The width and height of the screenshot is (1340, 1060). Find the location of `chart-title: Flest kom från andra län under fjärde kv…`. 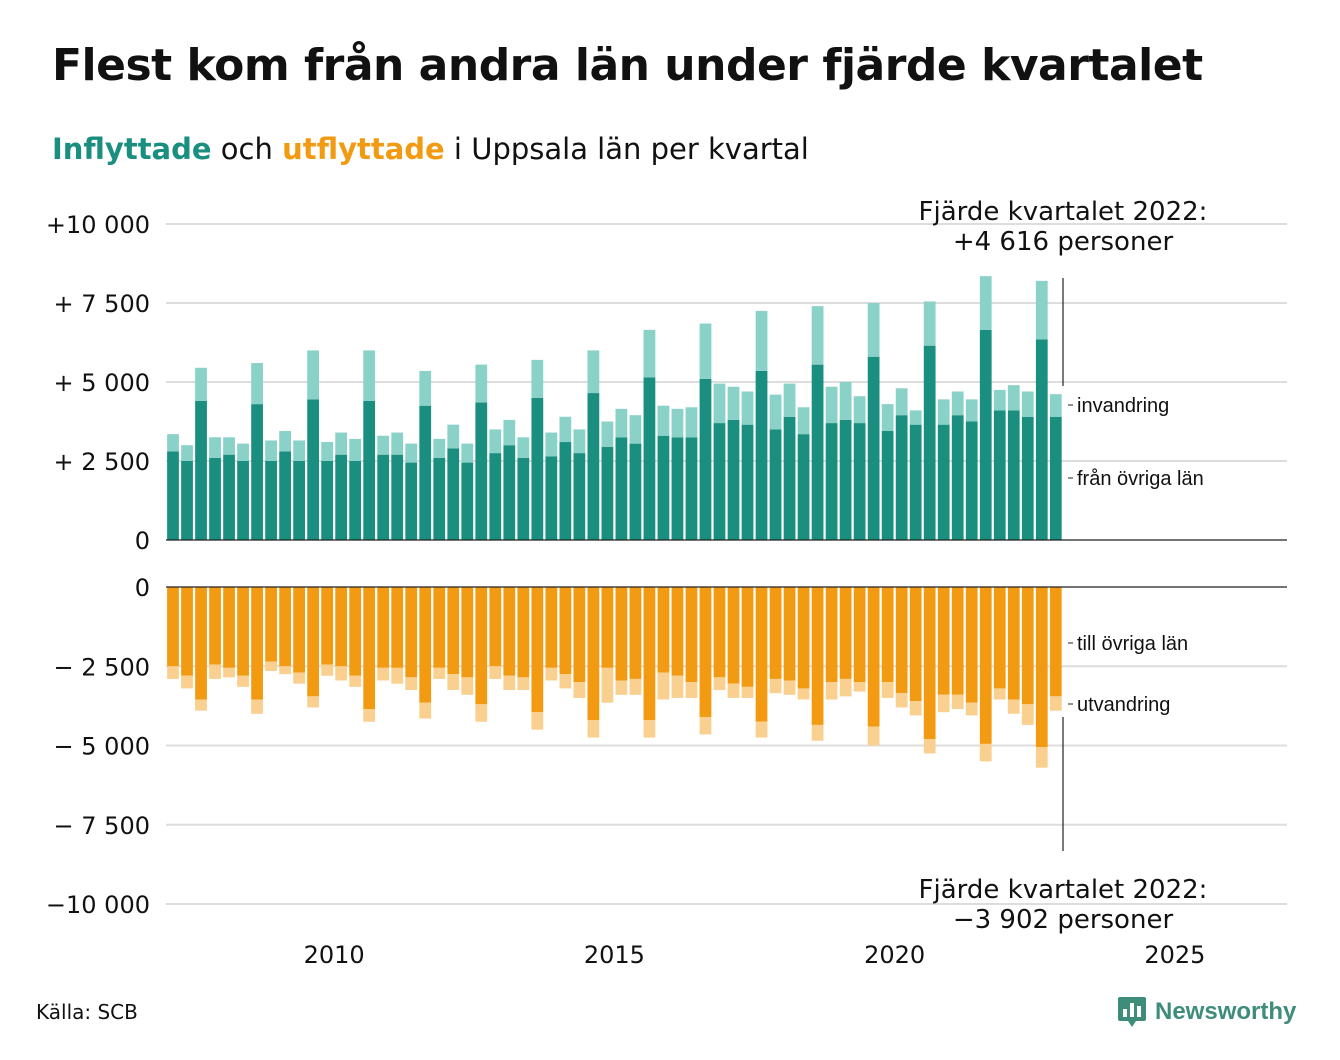

chart-title: Flest kom från andra län under fjärde kv… is located at coordinates (627, 65).